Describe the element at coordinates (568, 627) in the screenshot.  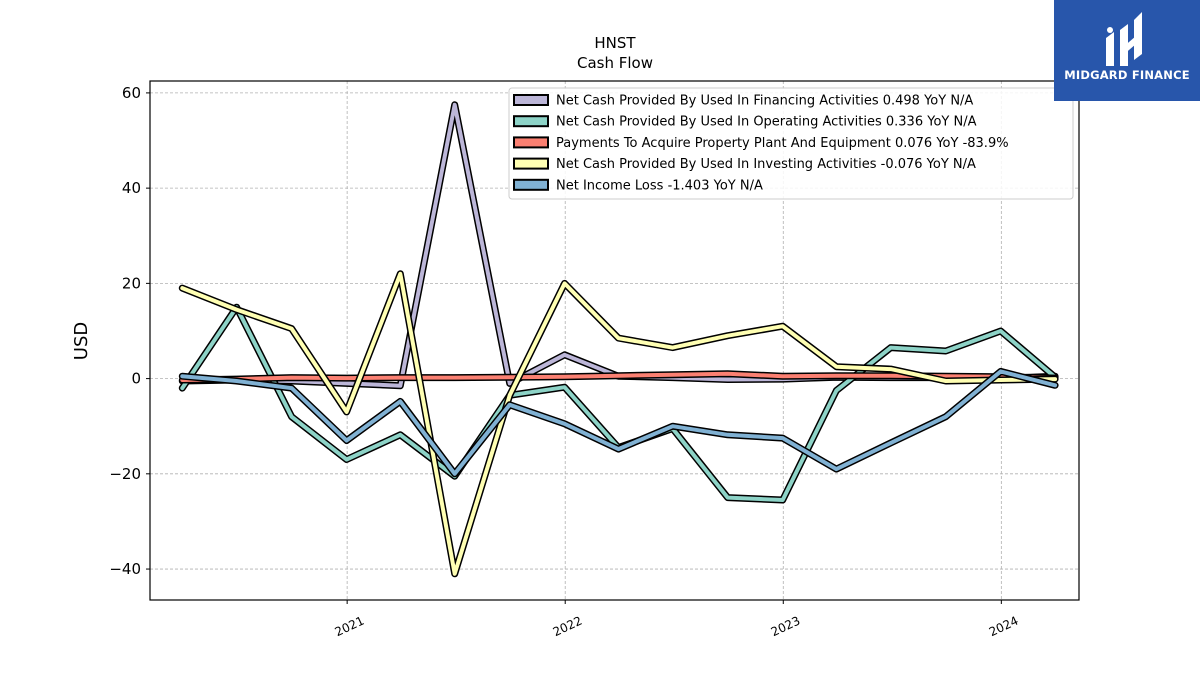
I see `x-tick-label: 2022` at that location.